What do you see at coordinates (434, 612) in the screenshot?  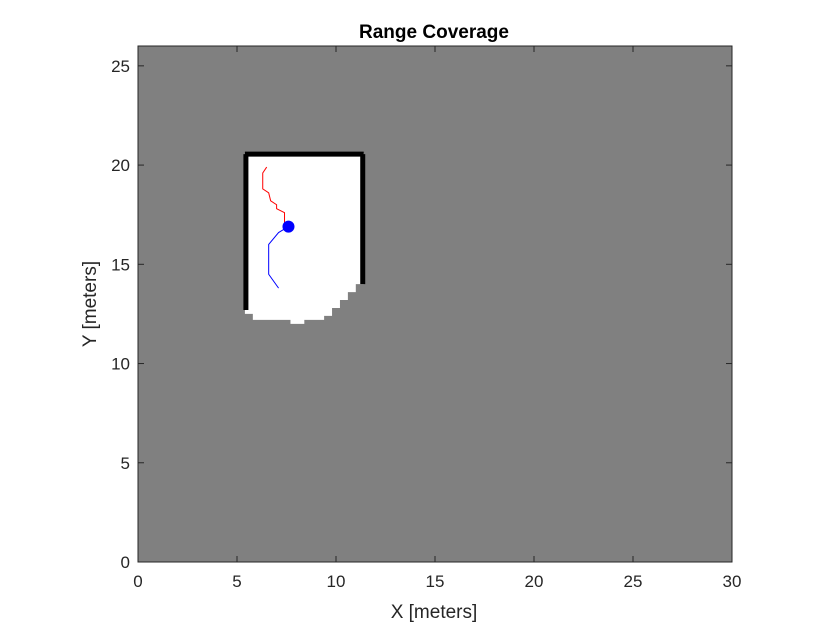 I see `x-axis-label: X [meters]` at bounding box center [434, 612].